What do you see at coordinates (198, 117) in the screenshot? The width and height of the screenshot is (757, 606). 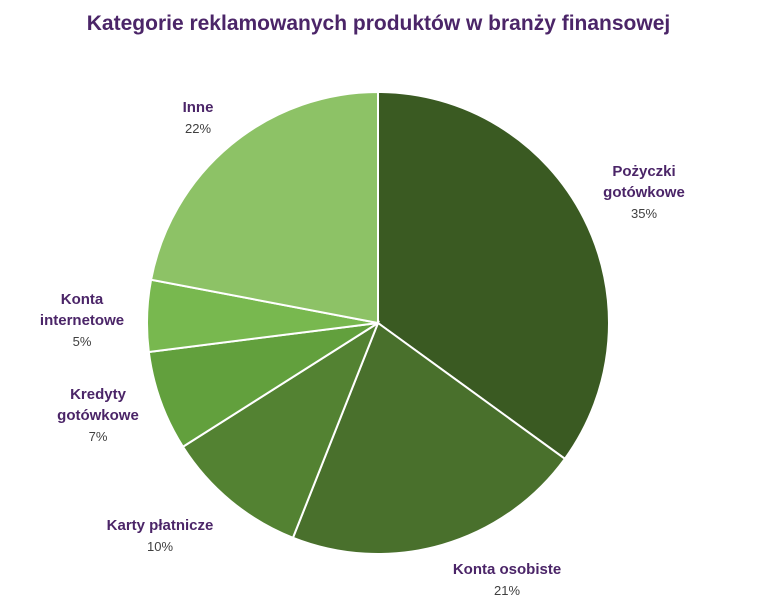 I see `slice-label-6: Inne 22%` at bounding box center [198, 117].